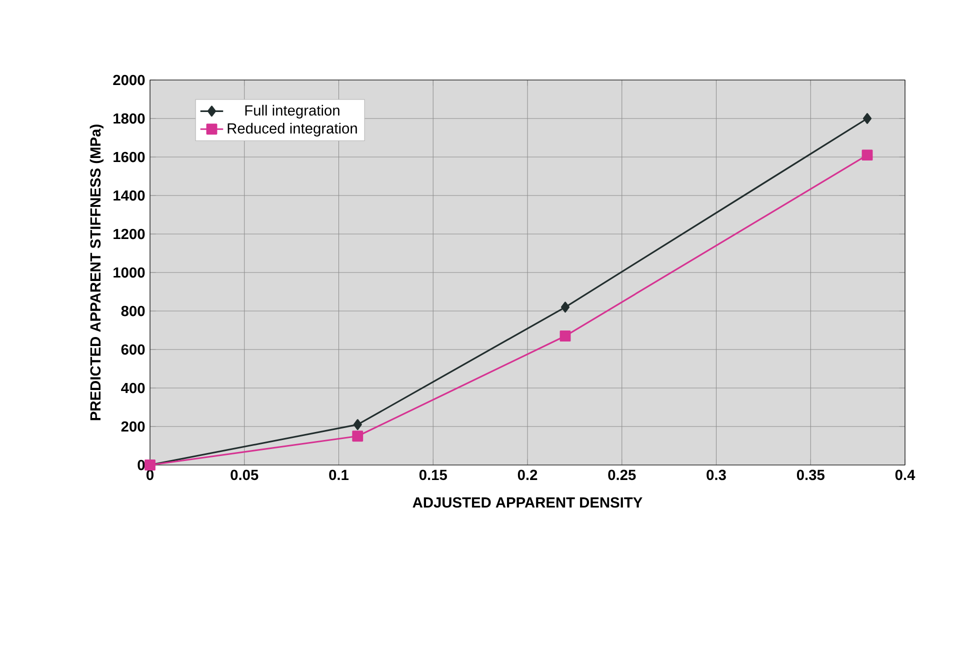 This screenshot has width=959, height=669. What do you see at coordinates (244, 475) in the screenshot?
I see `x-tick-label: 0.05` at bounding box center [244, 475].